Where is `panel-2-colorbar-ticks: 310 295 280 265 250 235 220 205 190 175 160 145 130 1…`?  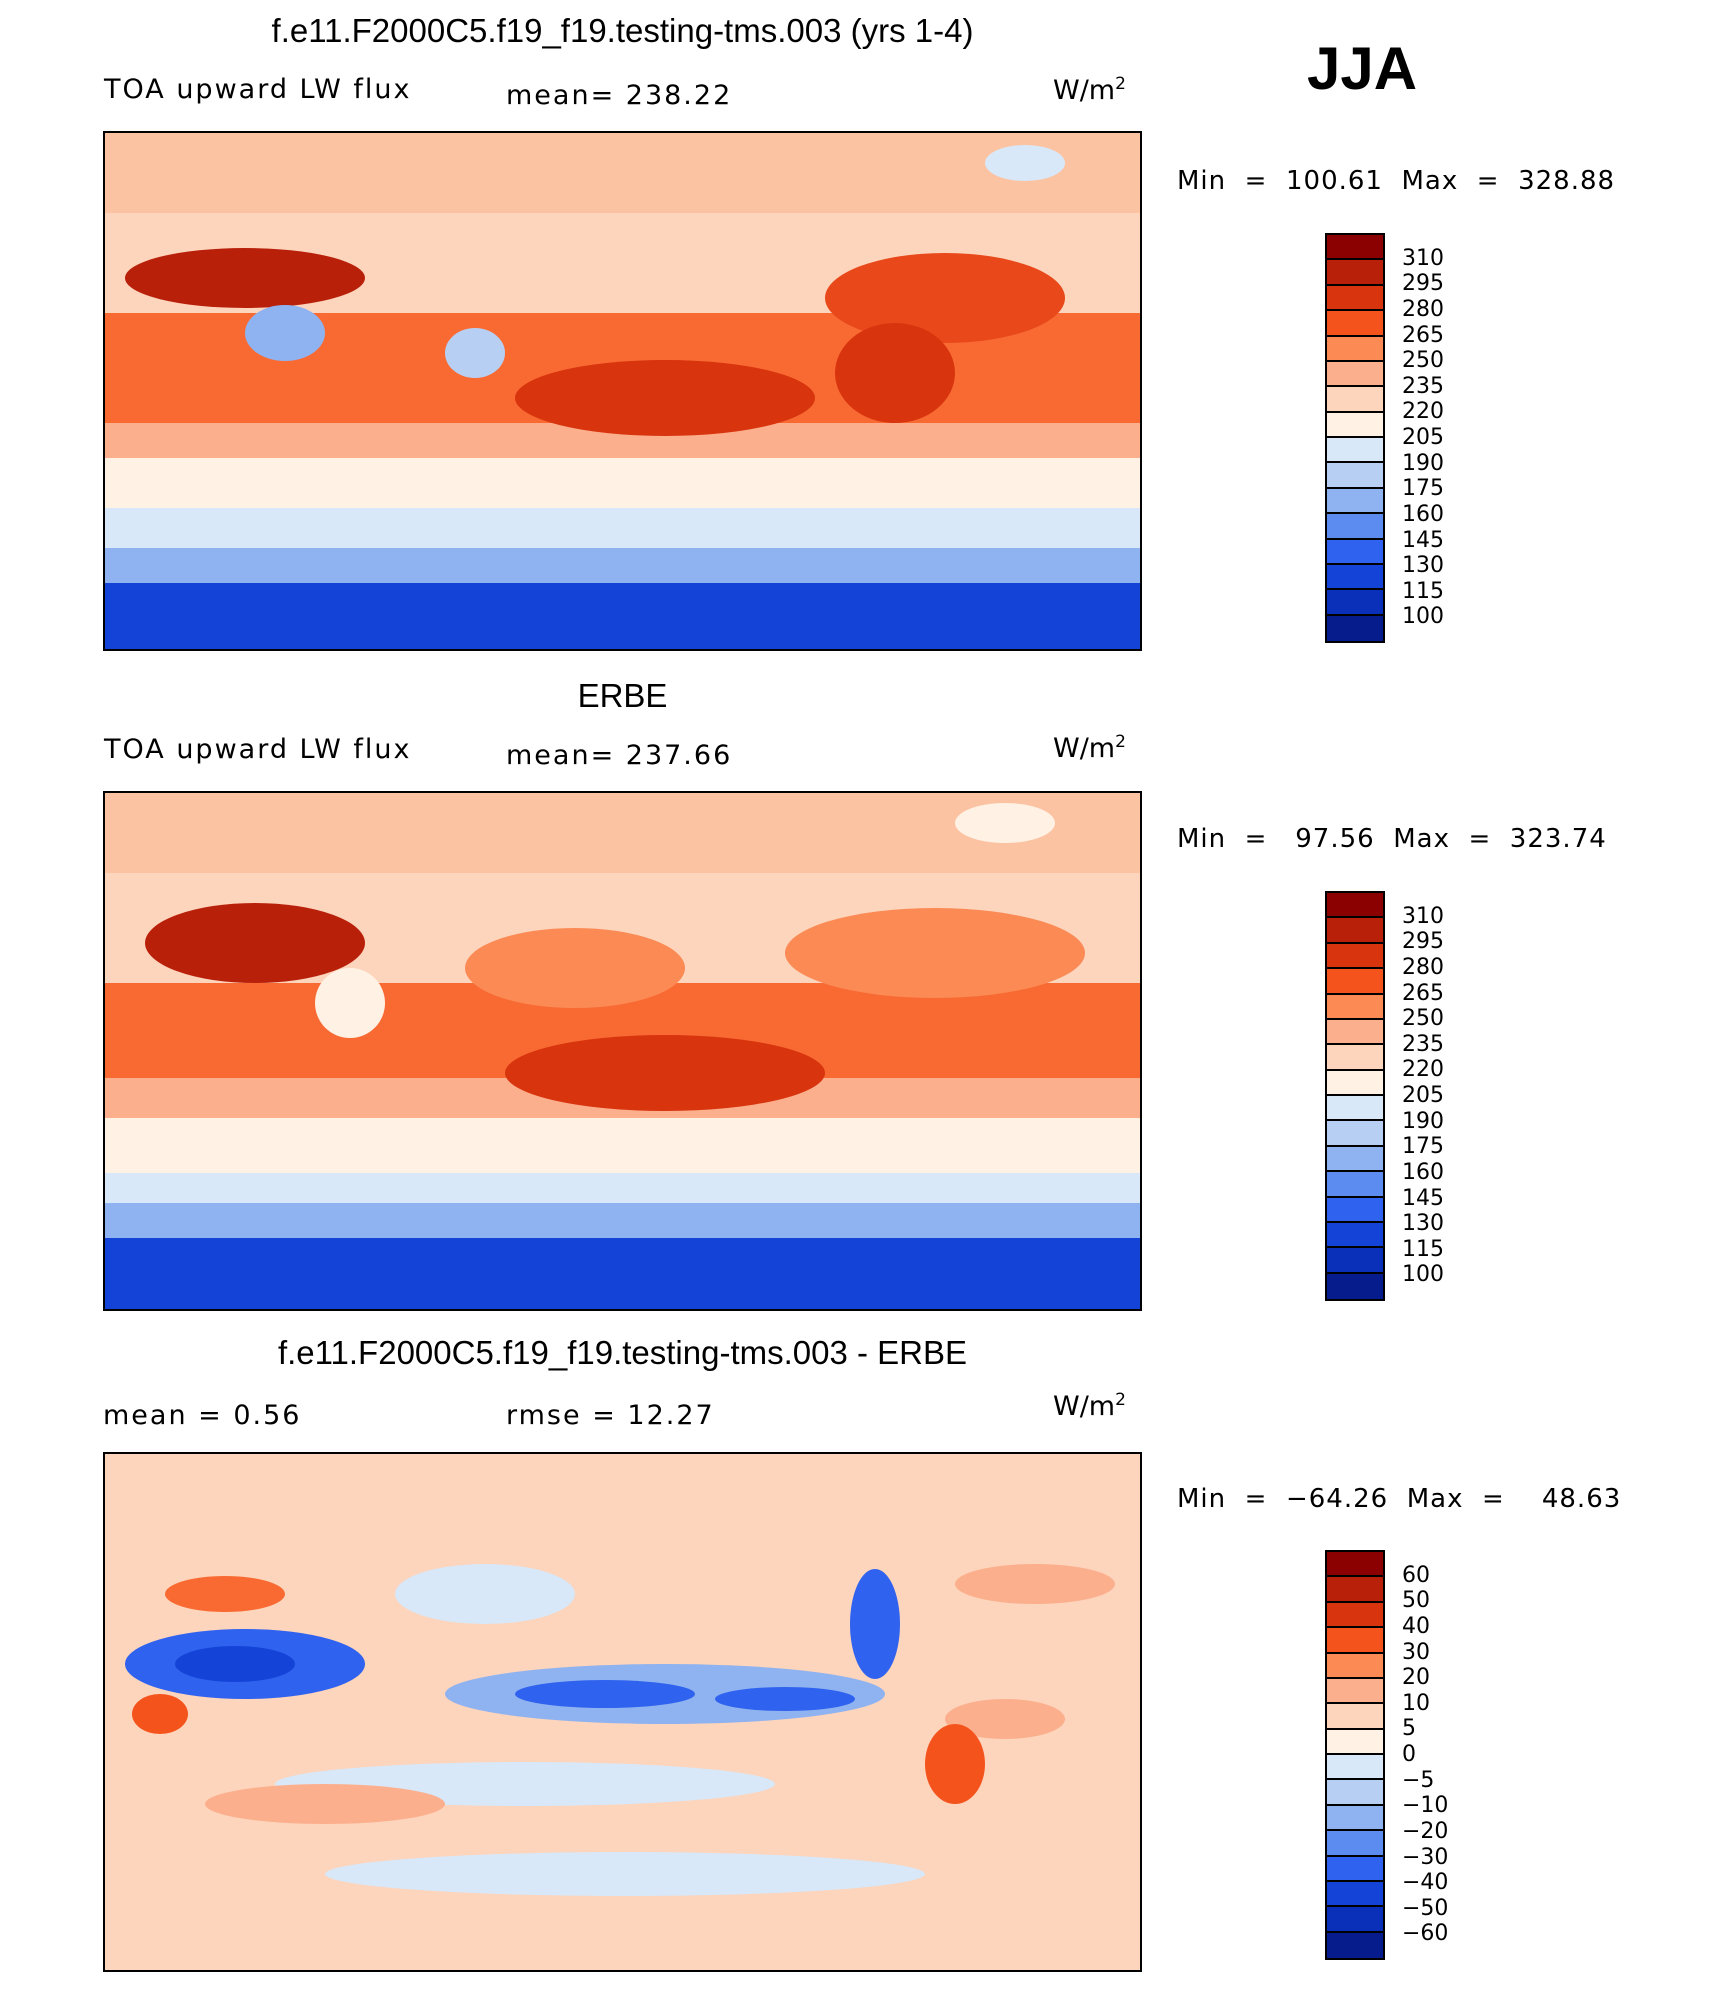 panel-2-colorbar-ticks: 310 295 280 265 250 235 220 205 190 175 160 145 130 1… is located at coordinates (1442, 1096).